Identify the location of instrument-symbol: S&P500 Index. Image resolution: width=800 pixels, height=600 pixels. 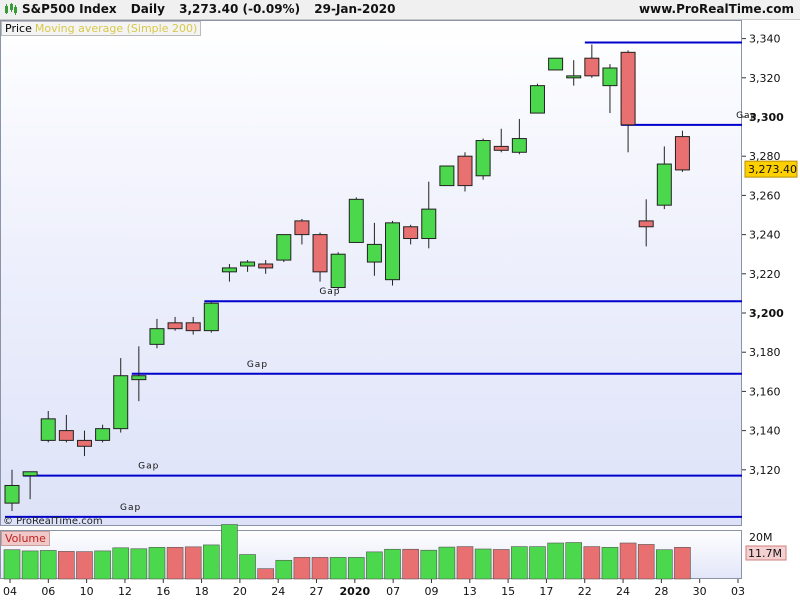
(69, 9).